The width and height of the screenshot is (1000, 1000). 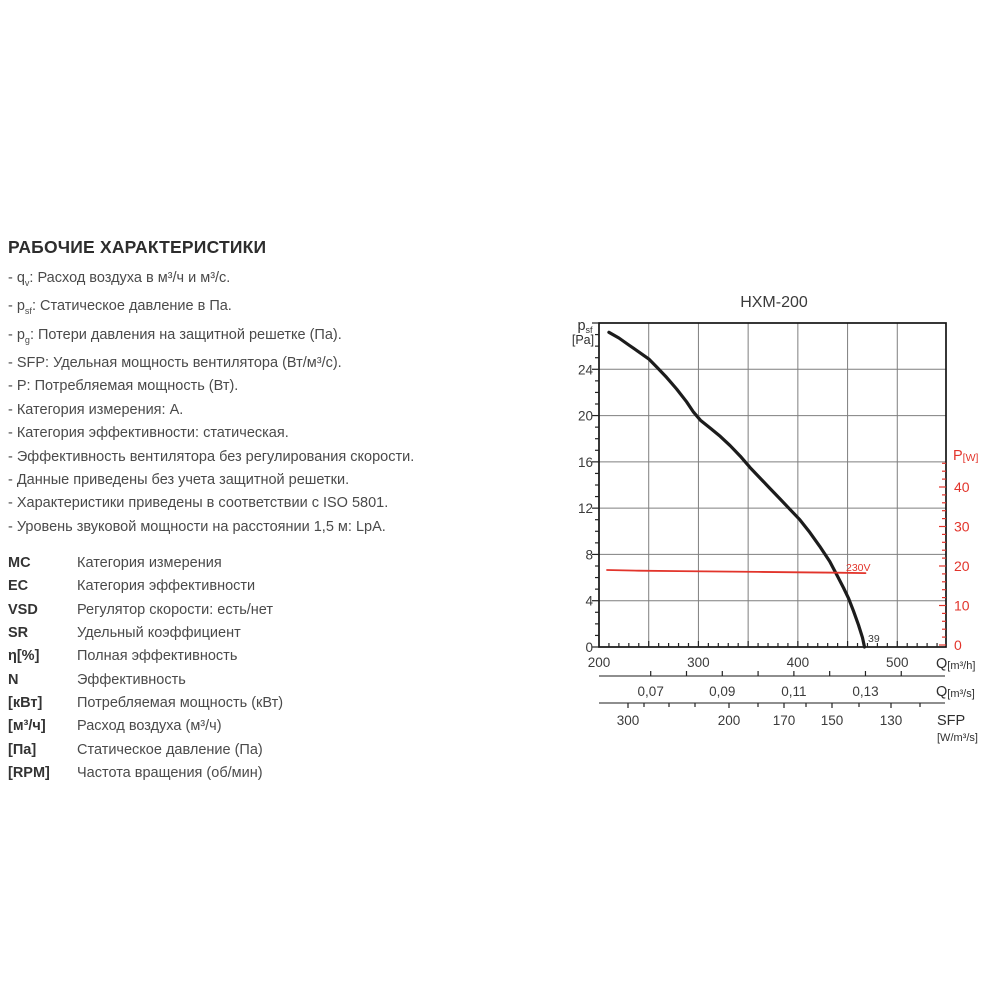 What do you see at coordinates (18, 586) in the screenshot?
I see `legend-key: EC` at bounding box center [18, 586].